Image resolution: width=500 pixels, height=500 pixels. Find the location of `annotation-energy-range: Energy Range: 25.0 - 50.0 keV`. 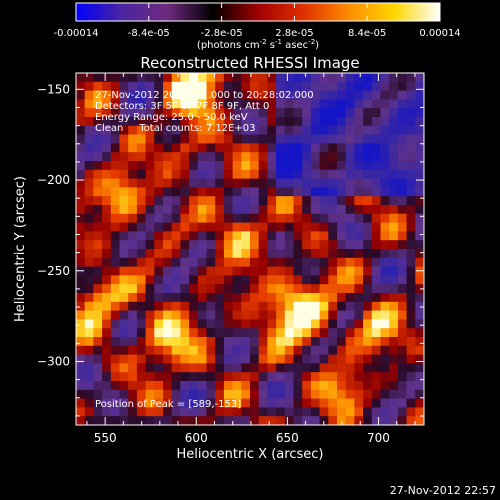

annotation-energy-range: Energy Range: 25.0 - 50.0 keV is located at coordinates (171, 117).